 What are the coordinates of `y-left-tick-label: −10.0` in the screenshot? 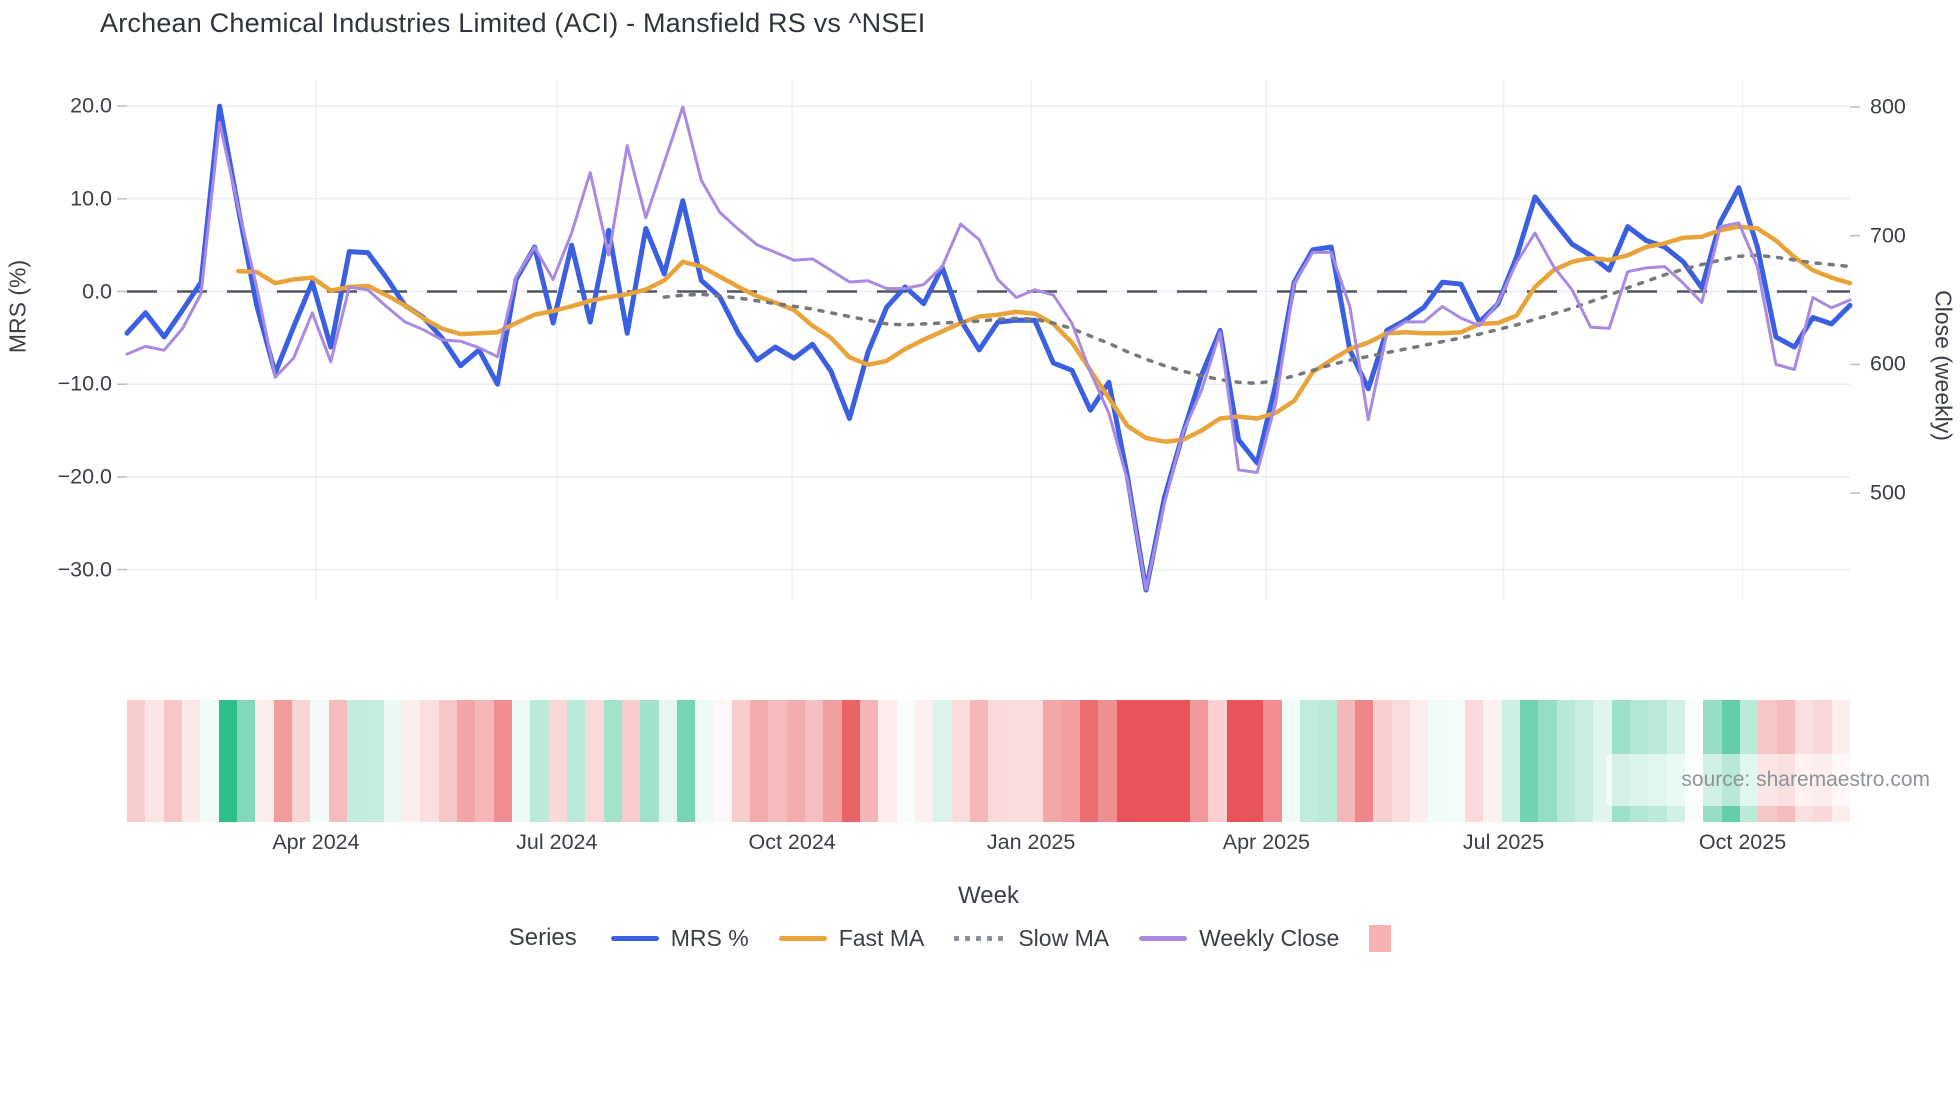 It's located at (84, 383).